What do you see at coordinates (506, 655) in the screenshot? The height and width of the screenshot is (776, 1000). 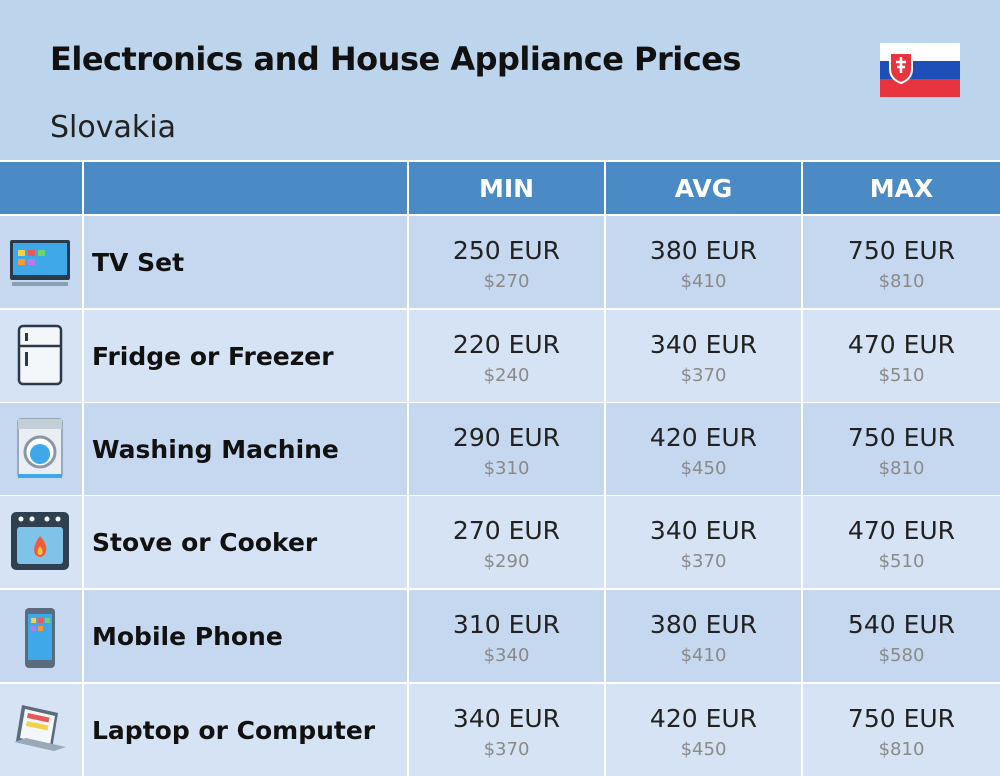 I see `usd-price: $340` at bounding box center [506, 655].